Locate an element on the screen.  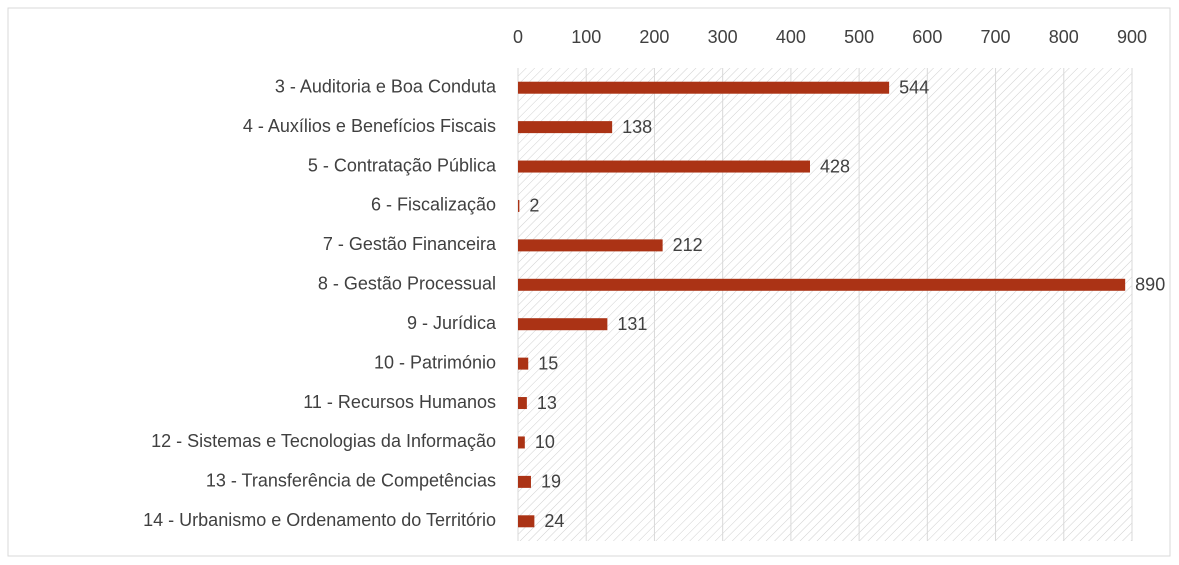
y-tick-label: 13 - Transferência de Competências is located at coordinates (351, 481).